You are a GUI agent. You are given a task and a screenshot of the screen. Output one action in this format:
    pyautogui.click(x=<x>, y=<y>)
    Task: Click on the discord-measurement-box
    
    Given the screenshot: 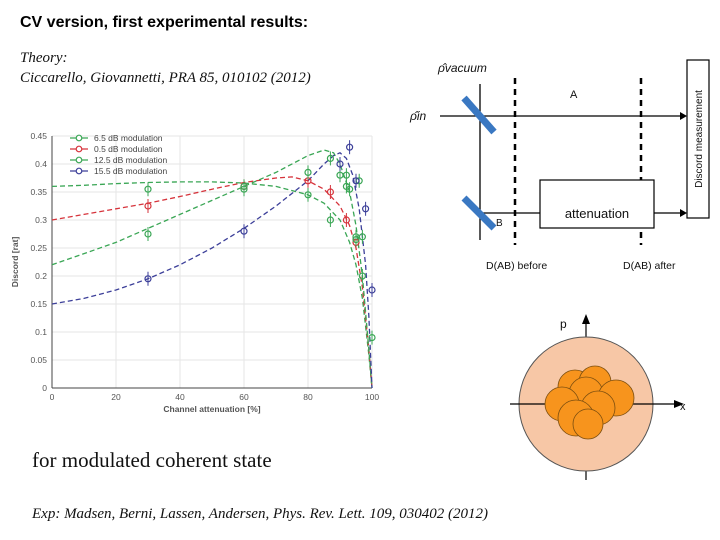 What is the action you would take?
    pyautogui.click(x=698, y=139)
    